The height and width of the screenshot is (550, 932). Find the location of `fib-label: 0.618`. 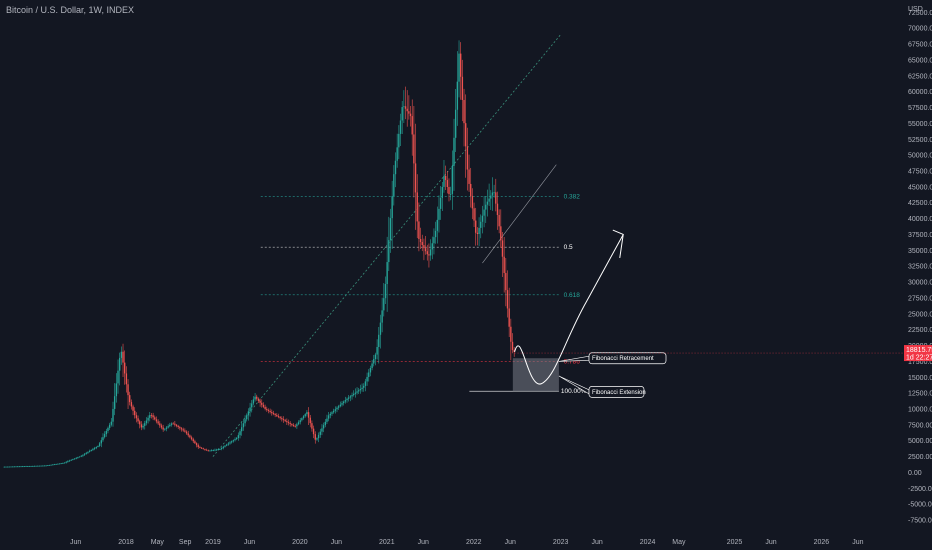

fib-label: 0.618 is located at coordinates (572, 295).